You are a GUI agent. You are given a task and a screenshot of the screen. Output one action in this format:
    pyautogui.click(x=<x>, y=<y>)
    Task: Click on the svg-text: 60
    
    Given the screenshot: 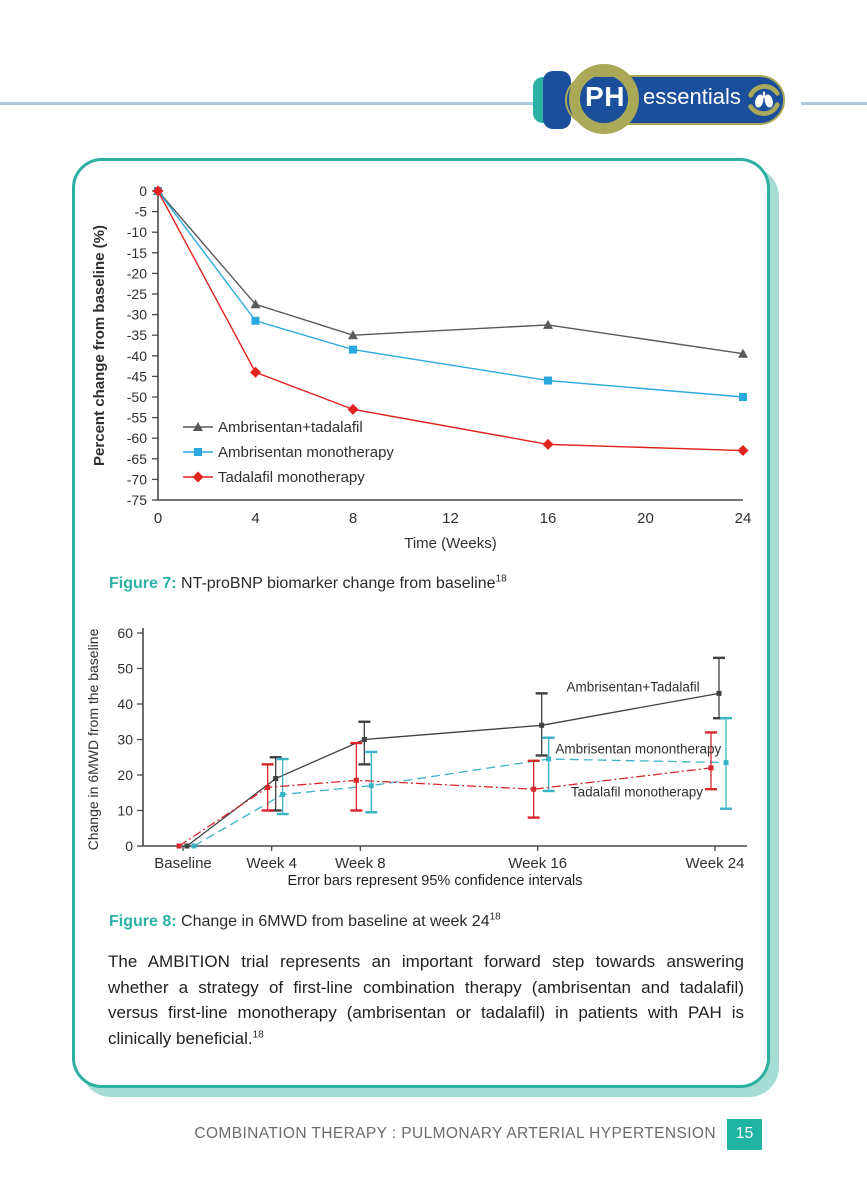 What is the action you would take?
    pyautogui.click(x=125, y=633)
    